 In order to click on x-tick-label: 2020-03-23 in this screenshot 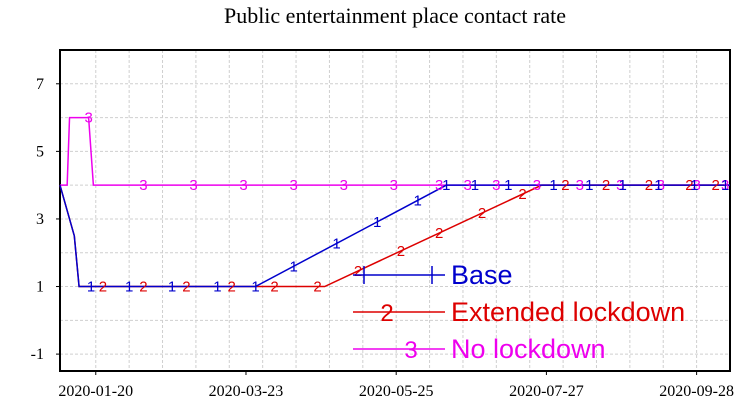, I will do `click(246, 391)`.